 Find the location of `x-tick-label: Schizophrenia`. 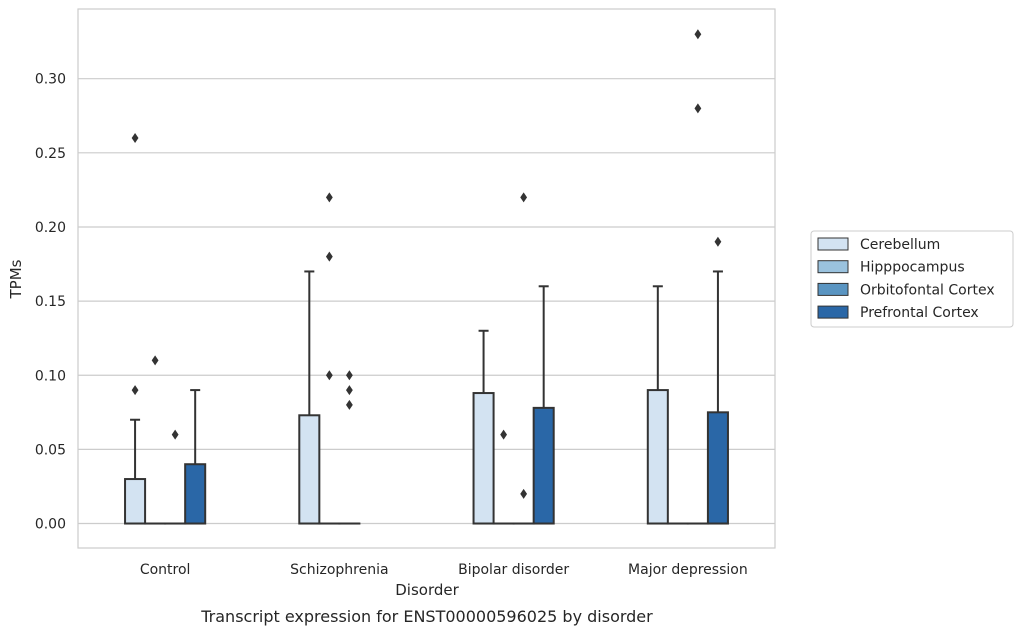

x-tick-label: Schizophrenia is located at coordinates (339, 570).